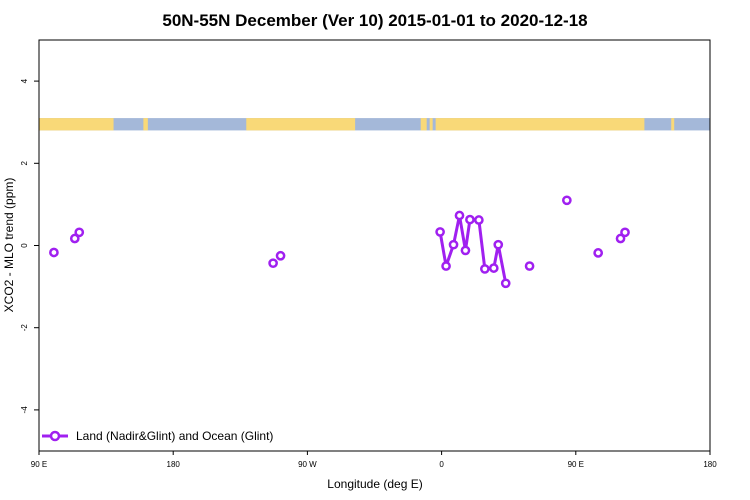 The image size is (750, 500). I want to click on land-ocean-band, so click(374, 124).